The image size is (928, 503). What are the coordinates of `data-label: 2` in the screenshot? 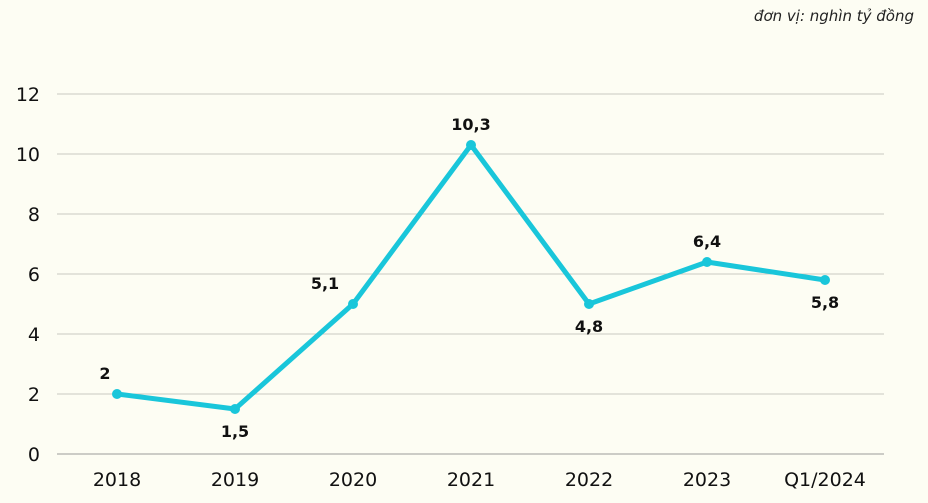 It's located at (104, 373).